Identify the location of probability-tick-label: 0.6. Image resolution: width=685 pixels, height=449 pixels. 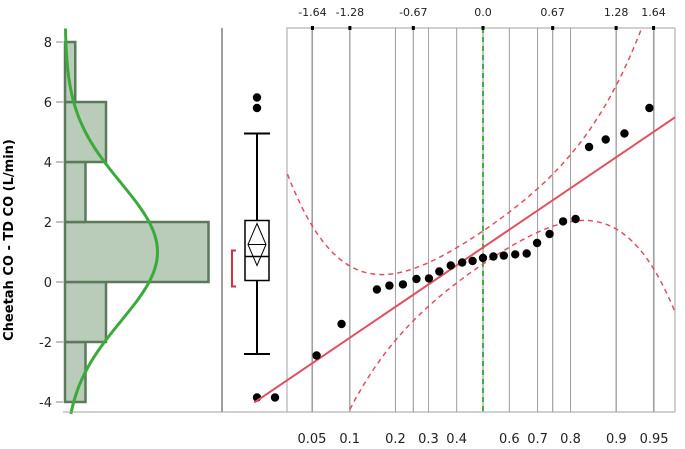
(509, 439).